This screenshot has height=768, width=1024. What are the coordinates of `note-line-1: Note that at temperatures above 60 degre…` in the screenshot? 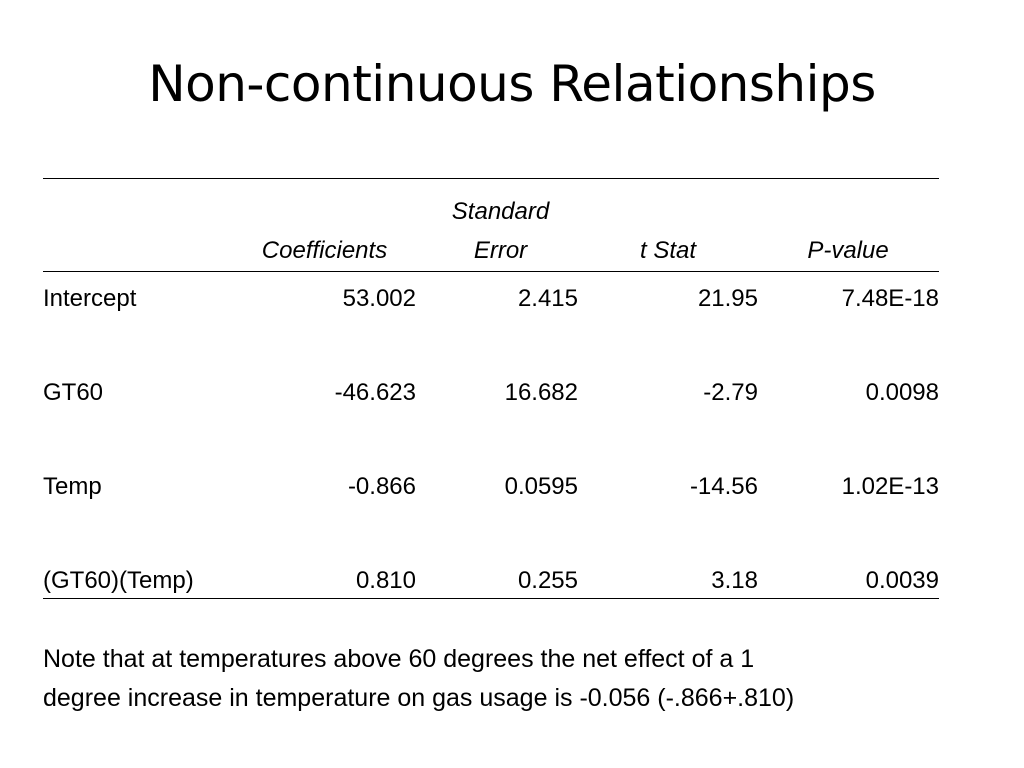 It's located at (399, 659).